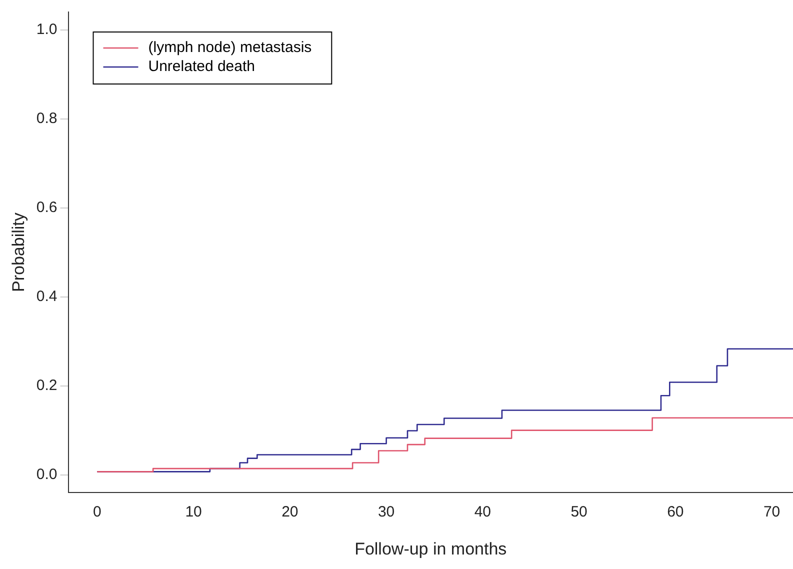 The height and width of the screenshot is (569, 793). I want to click on x-tick-label: 10, so click(193, 512).